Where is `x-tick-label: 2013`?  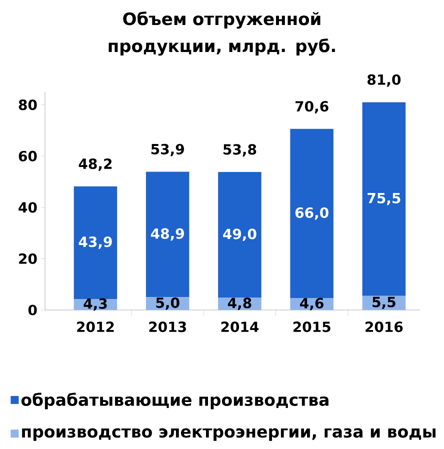 x-tick-label: 2013 is located at coordinates (167, 327).